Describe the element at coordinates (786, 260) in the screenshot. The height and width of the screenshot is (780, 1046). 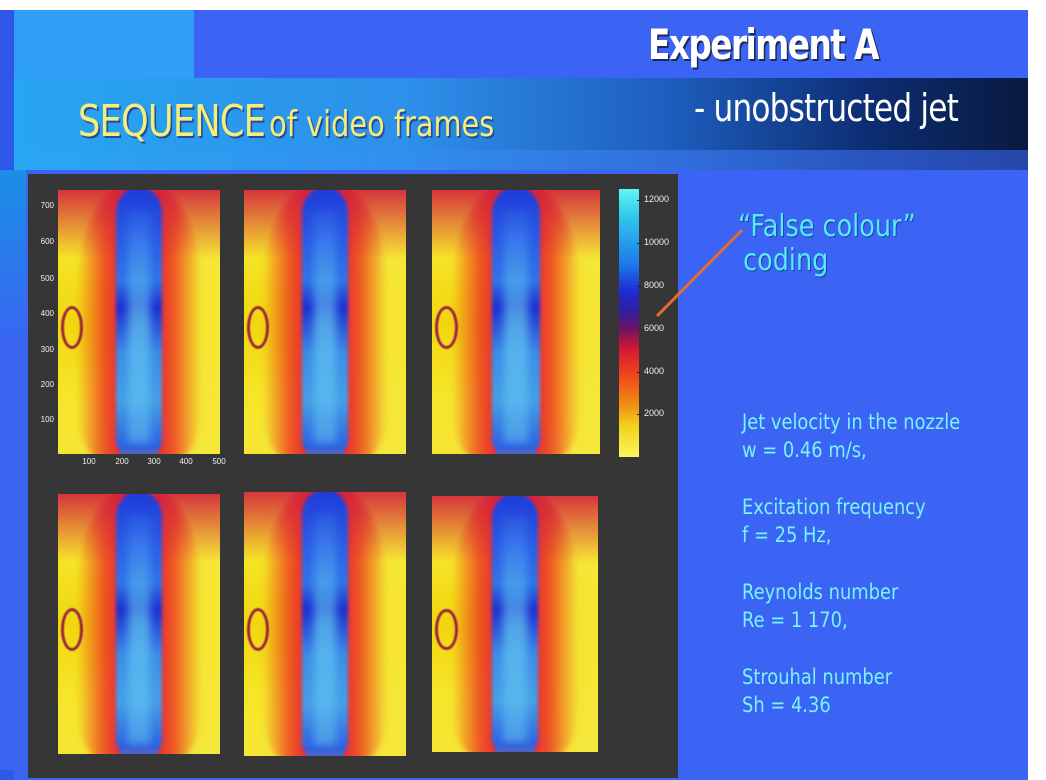
I see `false-colour-line2: coding` at that location.